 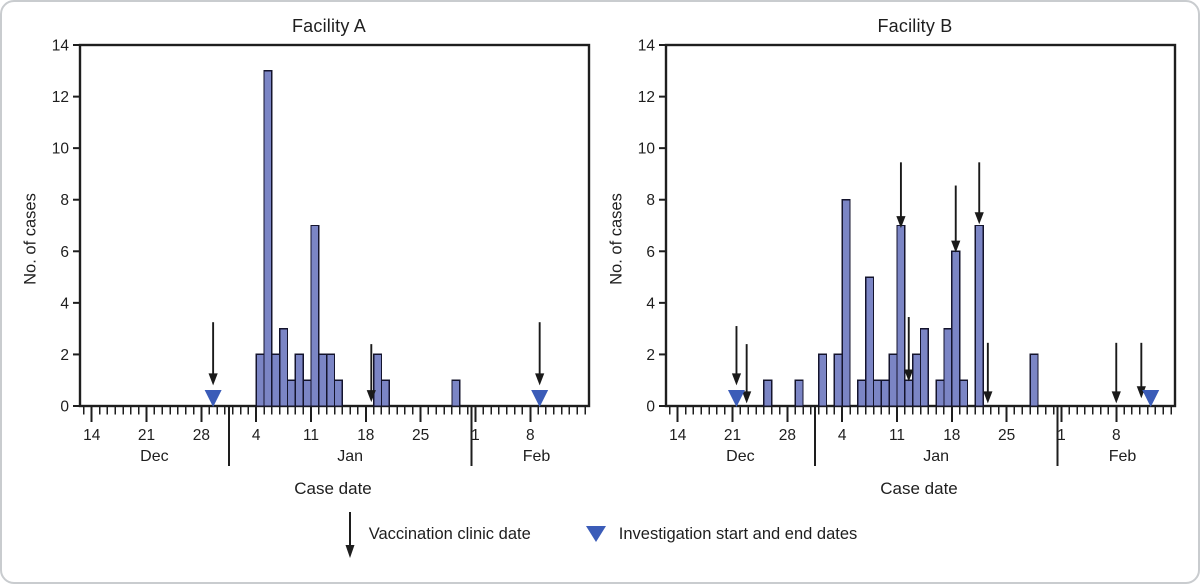 I want to click on vaccination-arrows, so click(x=376, y=362).